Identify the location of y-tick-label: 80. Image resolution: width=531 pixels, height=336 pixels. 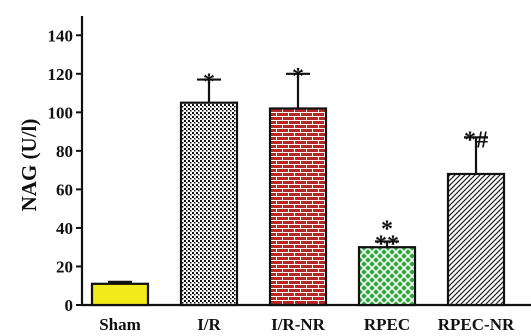
(64, 151).